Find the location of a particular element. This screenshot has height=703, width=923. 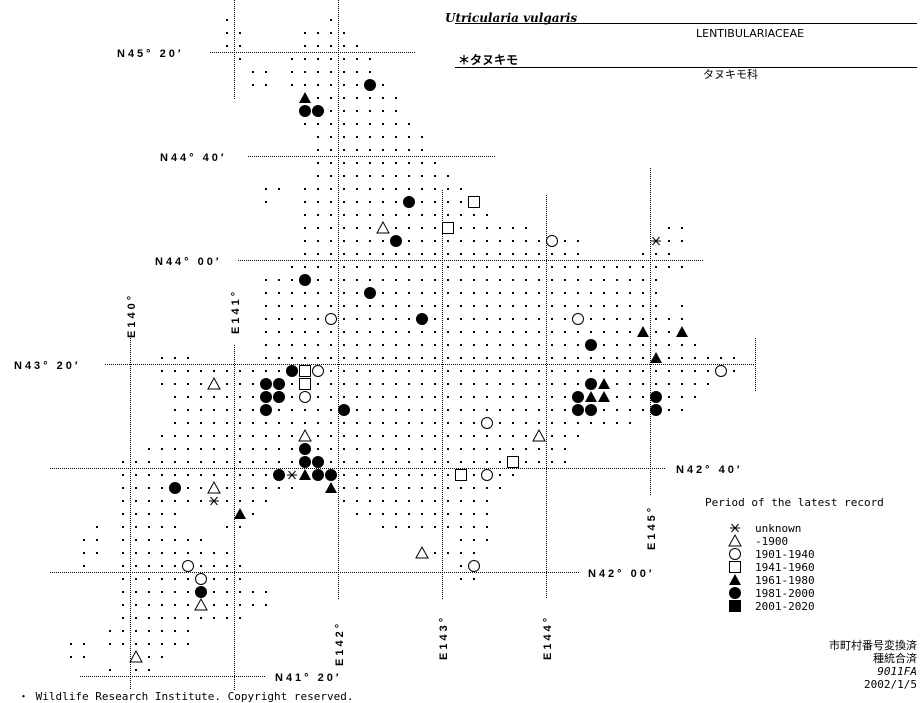

notes: 市町村番号変換済 種統合済 9011FA 2002/1/5 is located at coordinates (873, 664).